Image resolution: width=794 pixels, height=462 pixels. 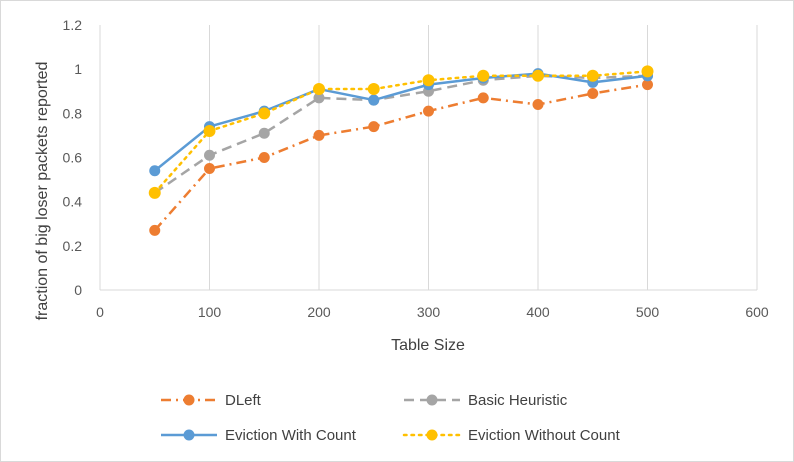 What do you see at coordinates (319, 312) in the screenshot?
I see `x-tick-label: 200` at bounding box center [319, 312].